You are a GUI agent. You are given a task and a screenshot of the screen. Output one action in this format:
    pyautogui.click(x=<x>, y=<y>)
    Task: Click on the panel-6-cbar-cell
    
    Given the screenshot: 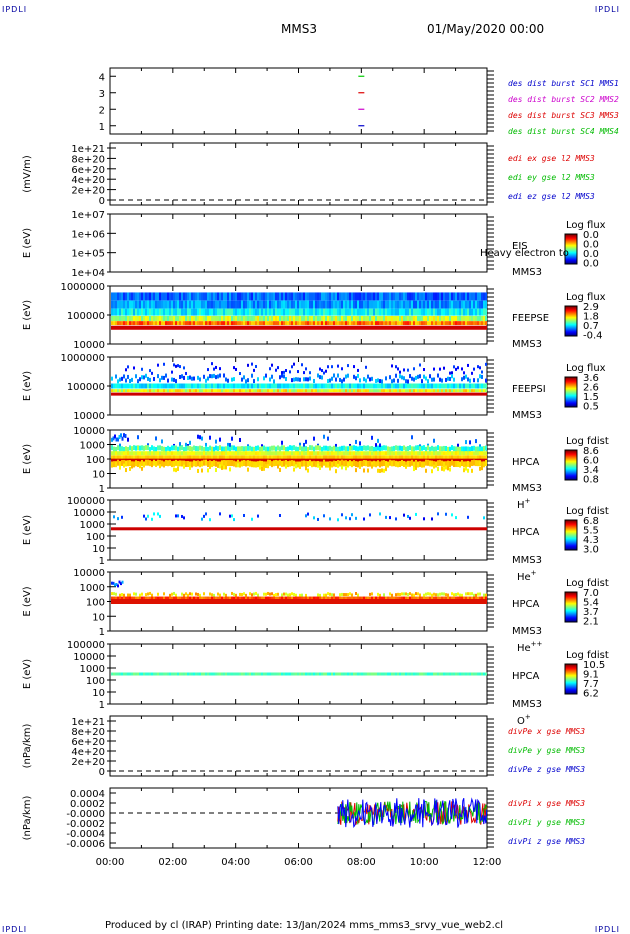 What is the action you would take?
    pyautogui.click(x=571, y=533)
    